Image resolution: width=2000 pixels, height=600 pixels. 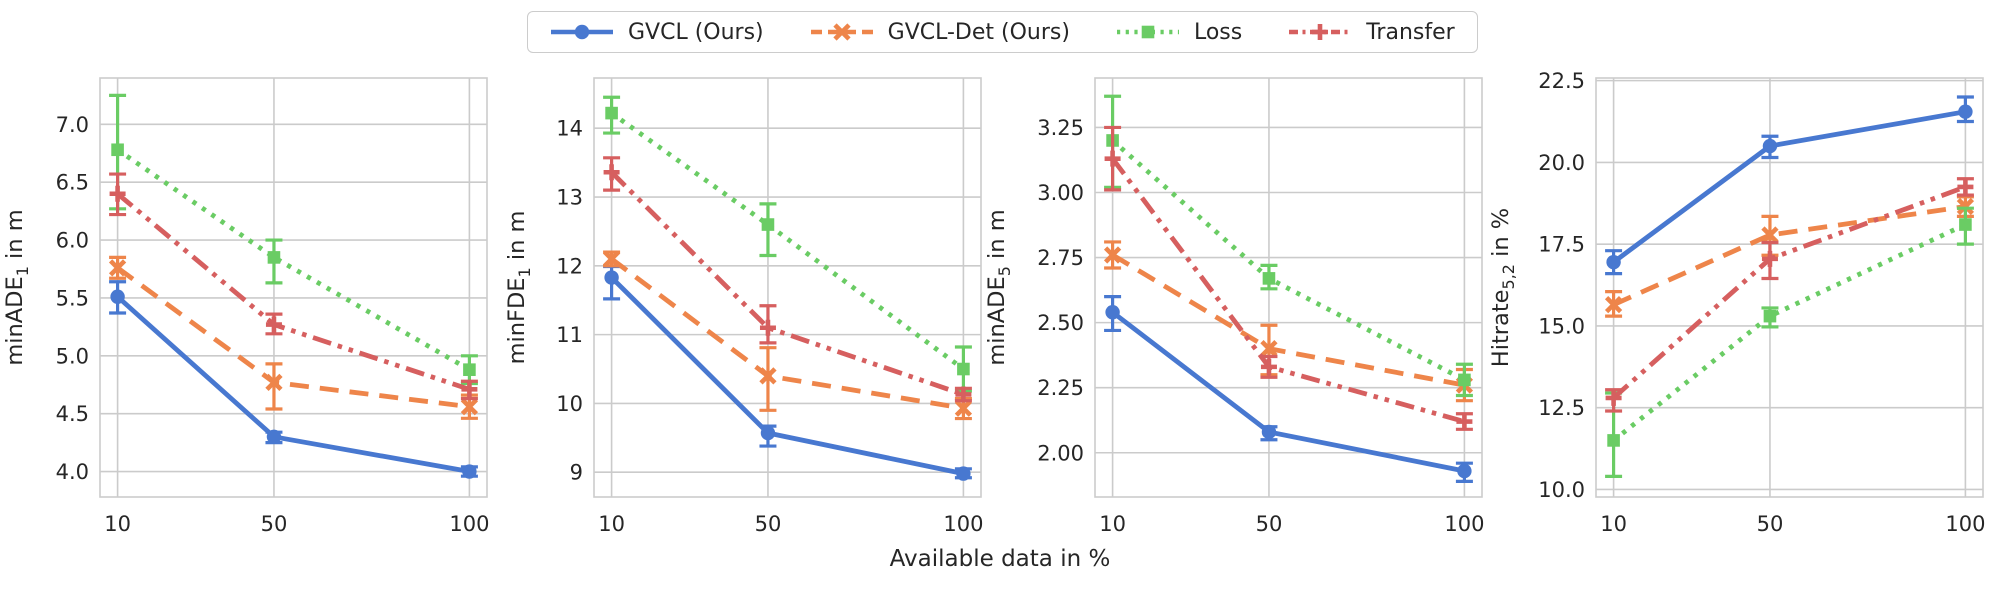 What do you see at coordinates (1561, 490) in the screenshot?
I see `y-tick-label: 10.0` at bounding box center [1561, 490].